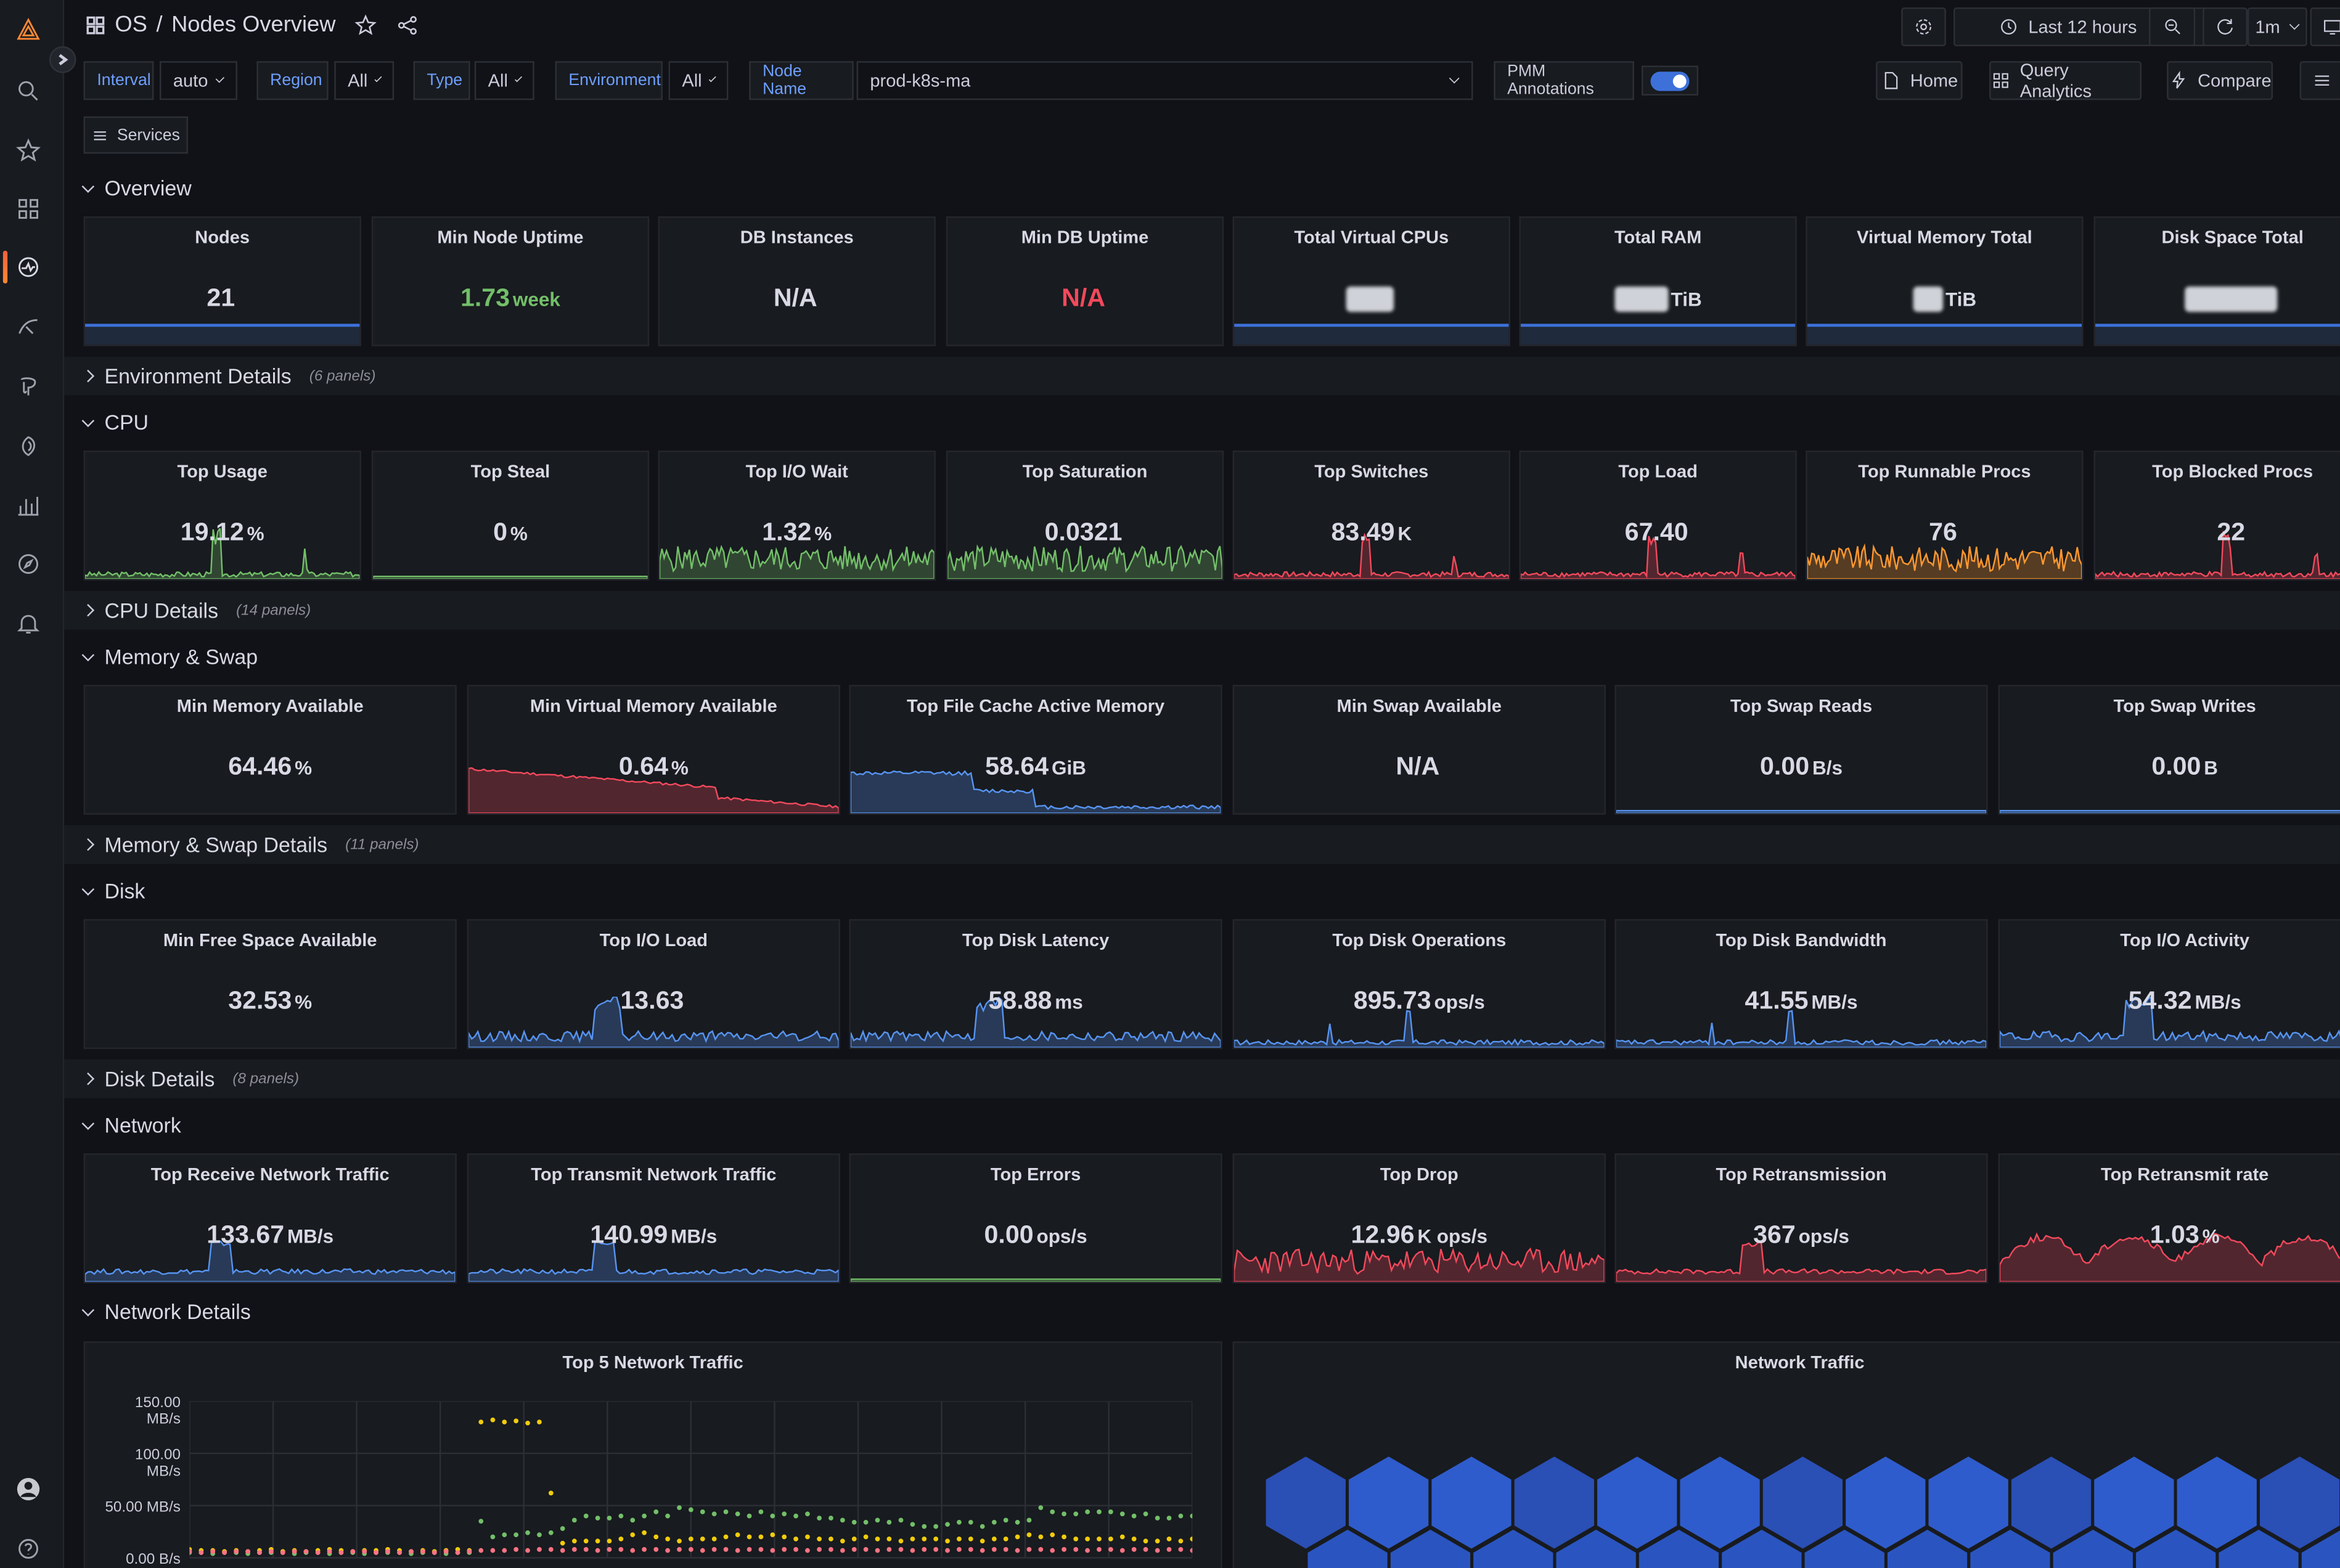 This screenshot has width=2340, height=1568. What do you see at coordinates (1392, 1000) in the screenshot?
I see `stat-number: 895.73` at bounding box center [1392, 1000].